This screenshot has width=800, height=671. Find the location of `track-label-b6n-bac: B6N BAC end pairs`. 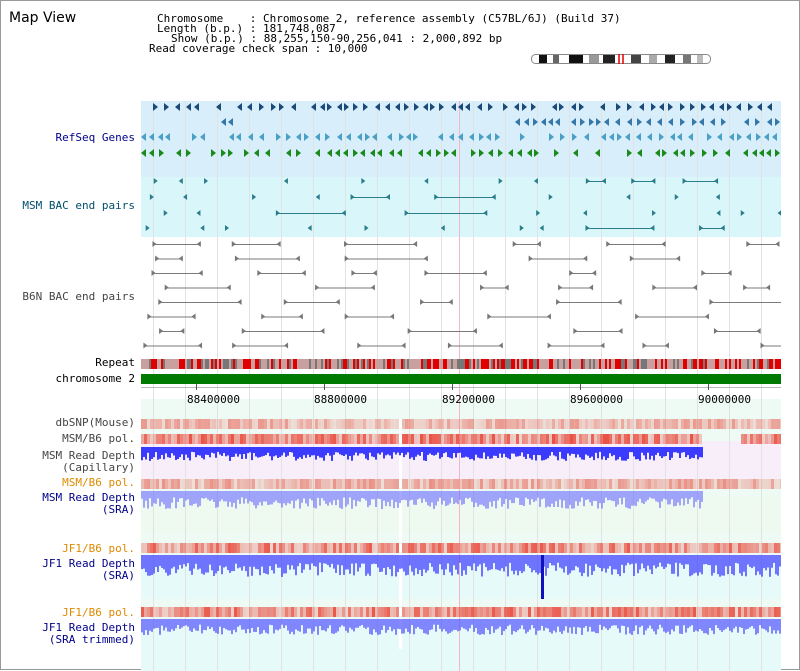

track-label-b6n-bac: B6N BAC end pairs is located at coordinates (78, 296).